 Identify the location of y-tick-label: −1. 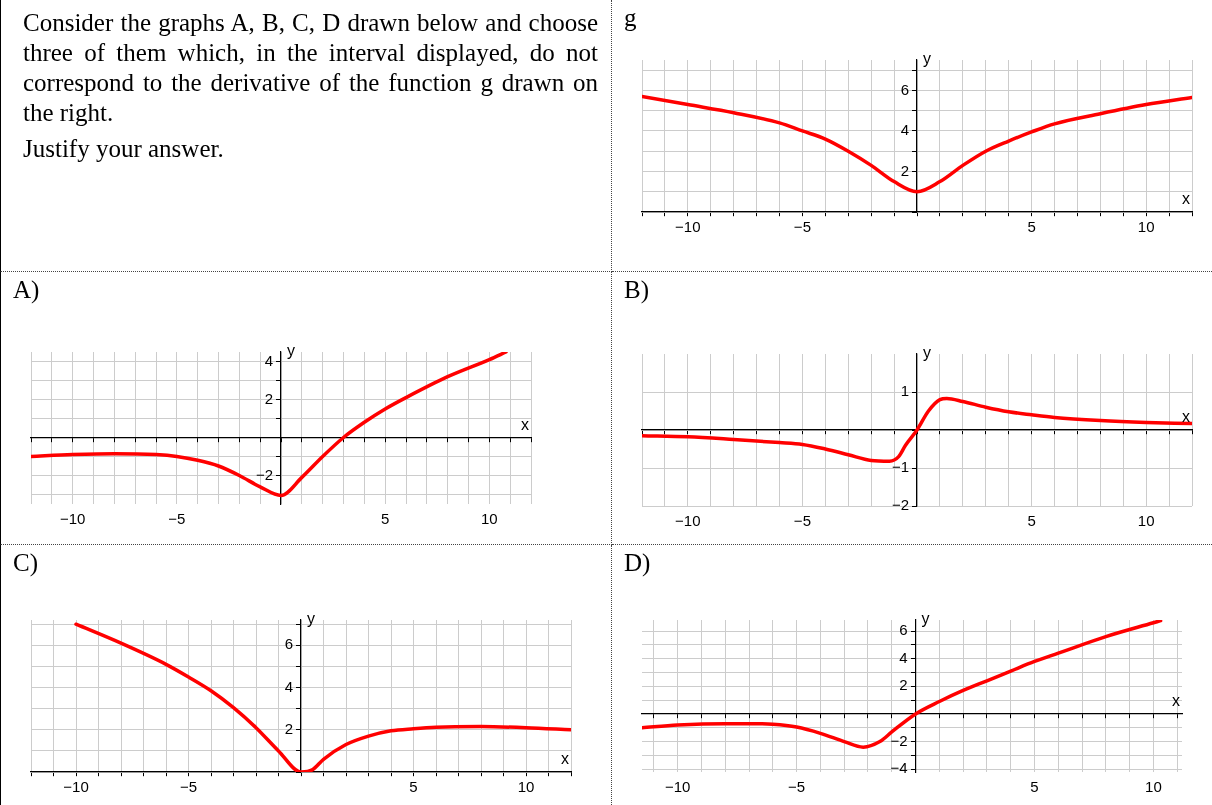
(900, 467).